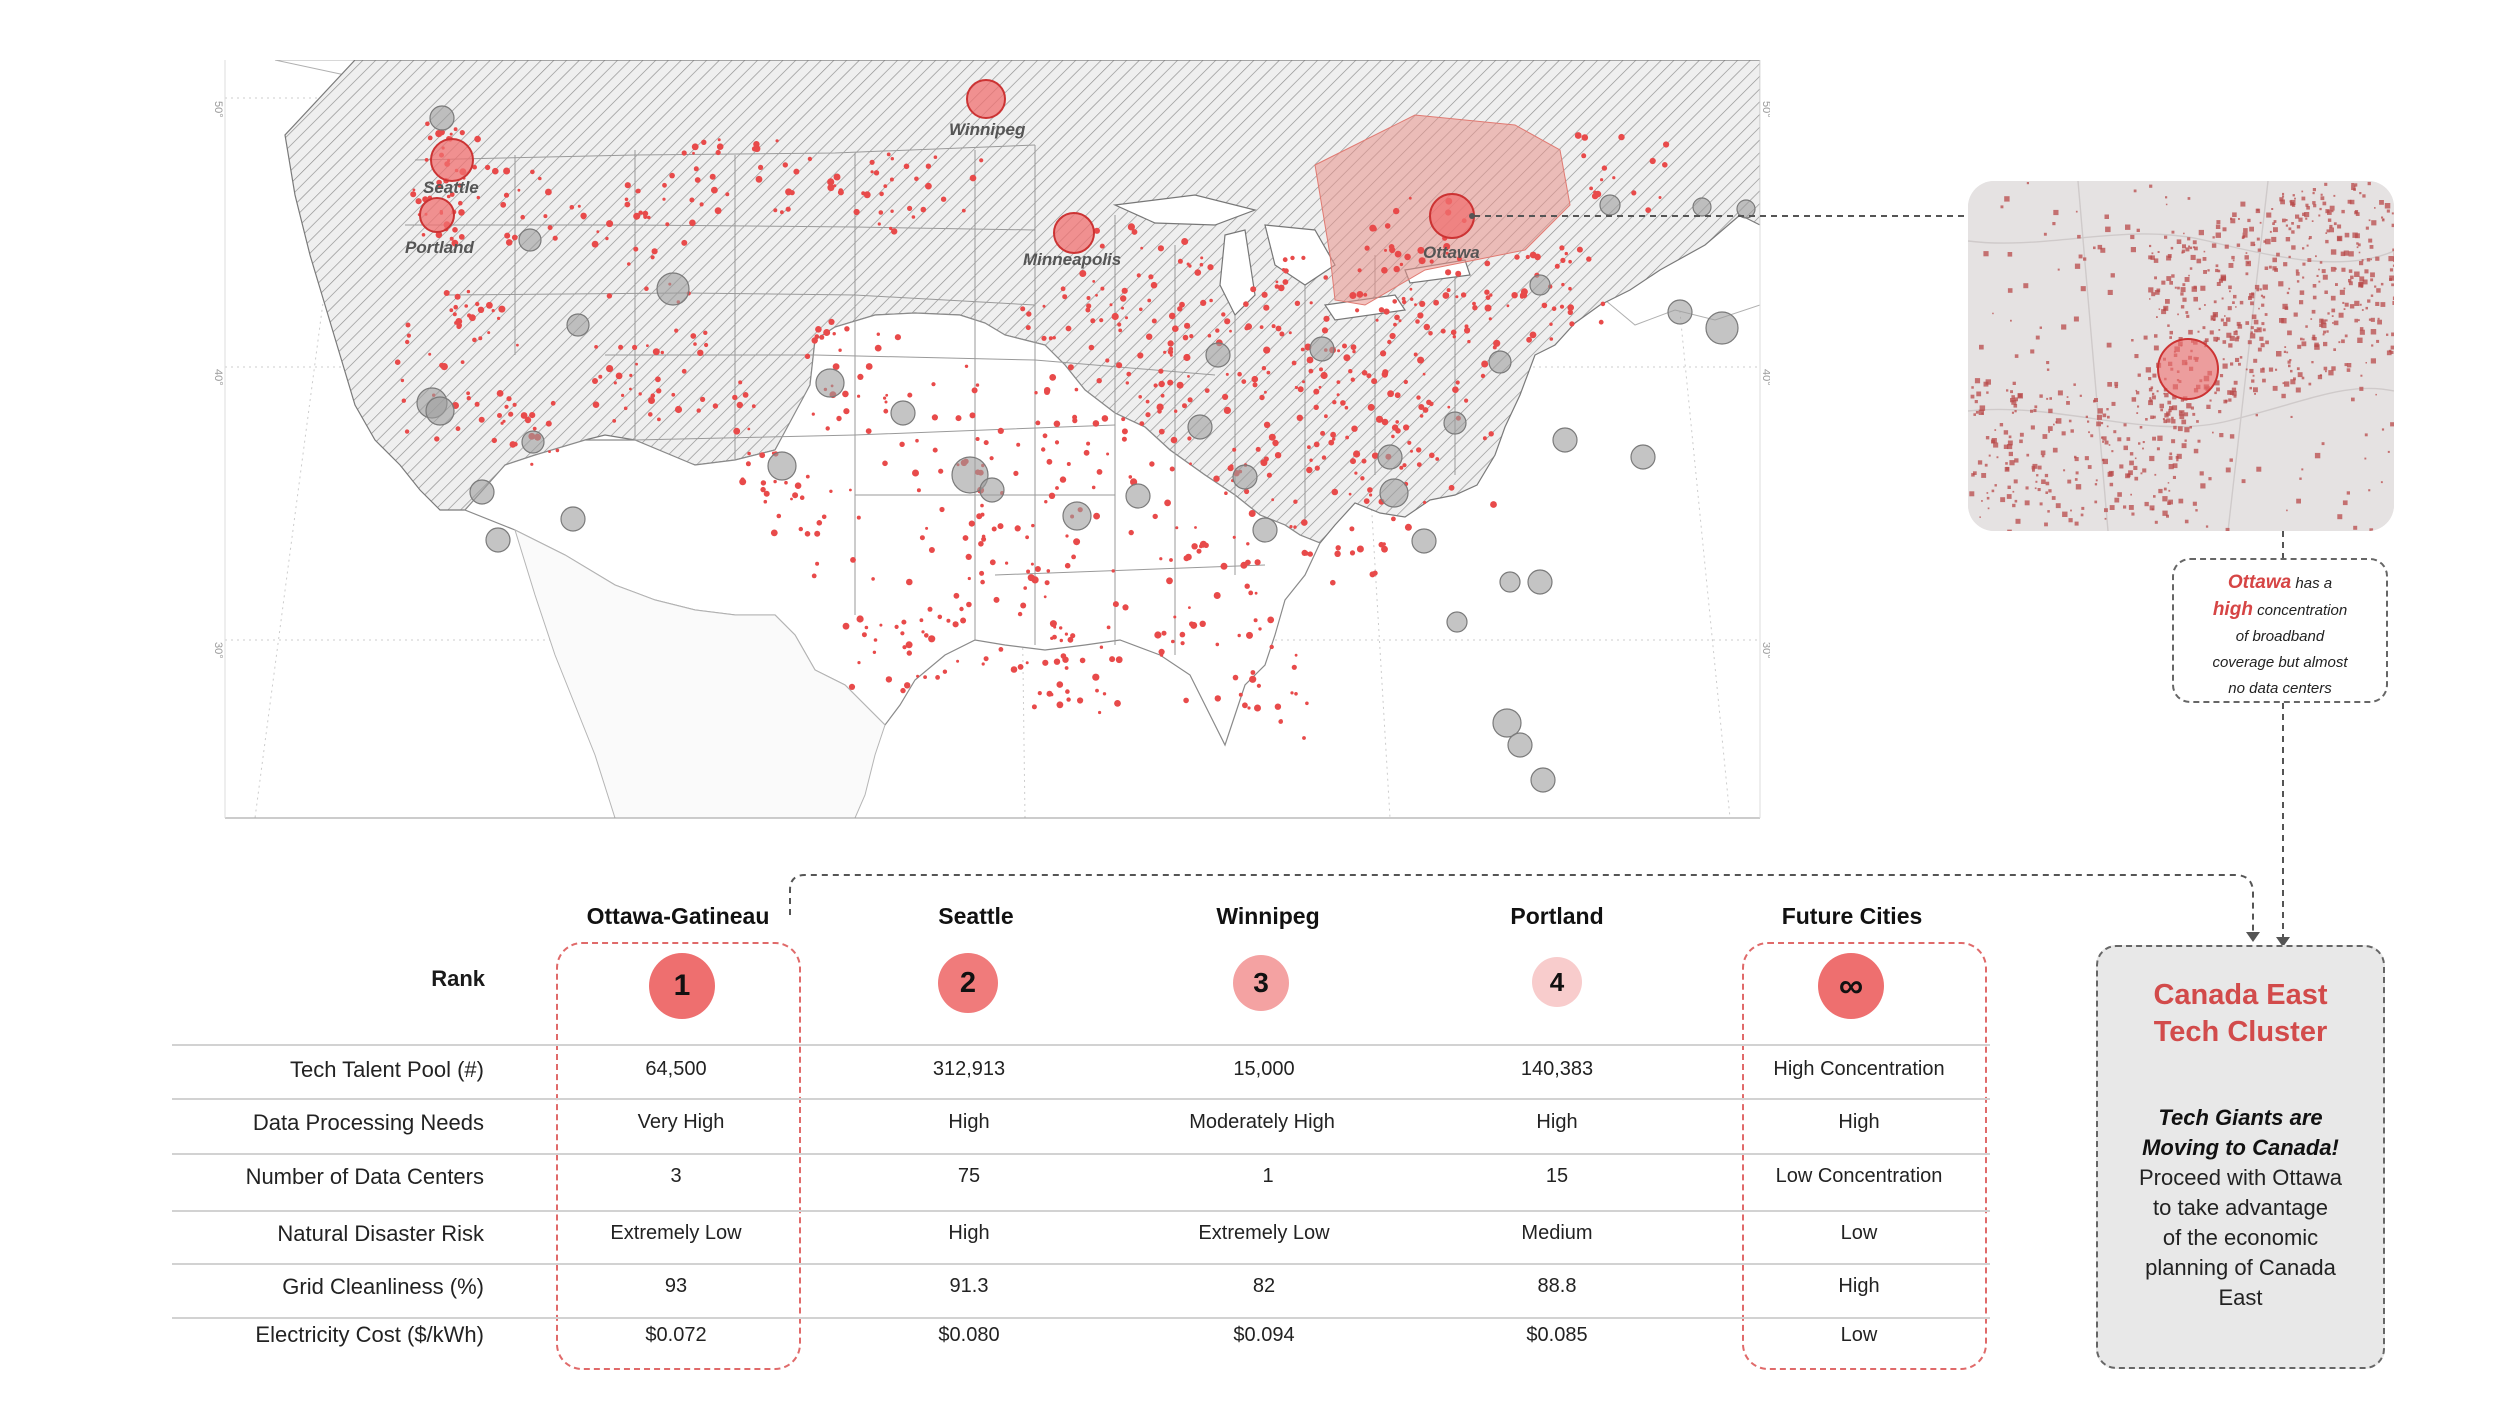  What do you see at coordinates (1081, 1099) in the screenshot?
I see `row-divider` at bounding box center [1081, 1099].